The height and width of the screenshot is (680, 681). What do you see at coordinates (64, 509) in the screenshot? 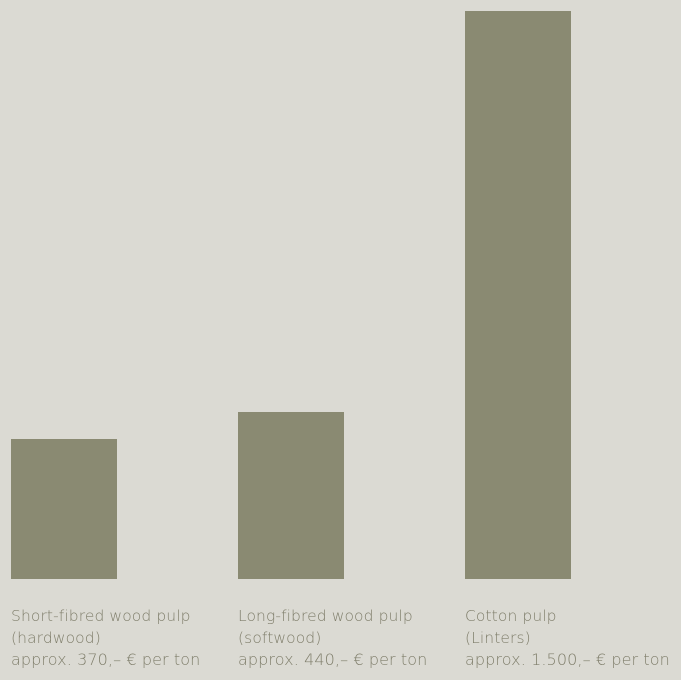
I see `bar-short-fibred-wood-pulp` at bounding box center [64, 509].